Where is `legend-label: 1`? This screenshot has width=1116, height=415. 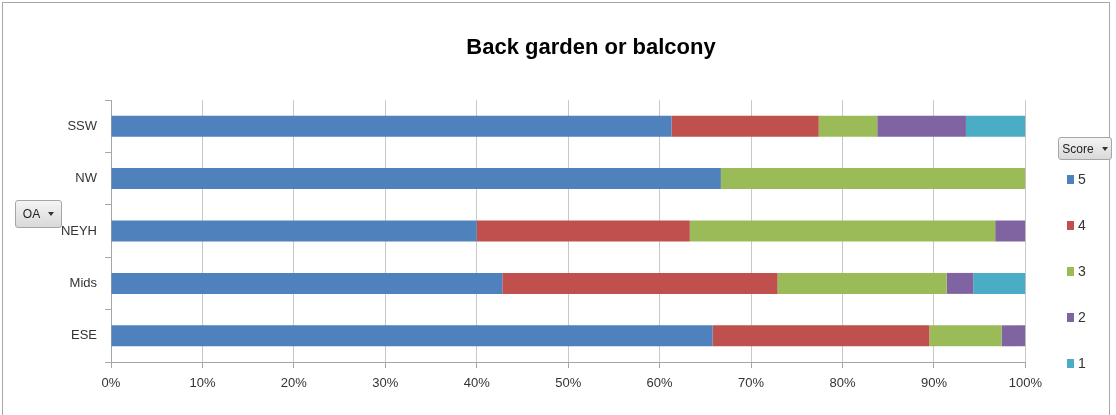
legend-label: 1 is located at coordinates (1082, 363).